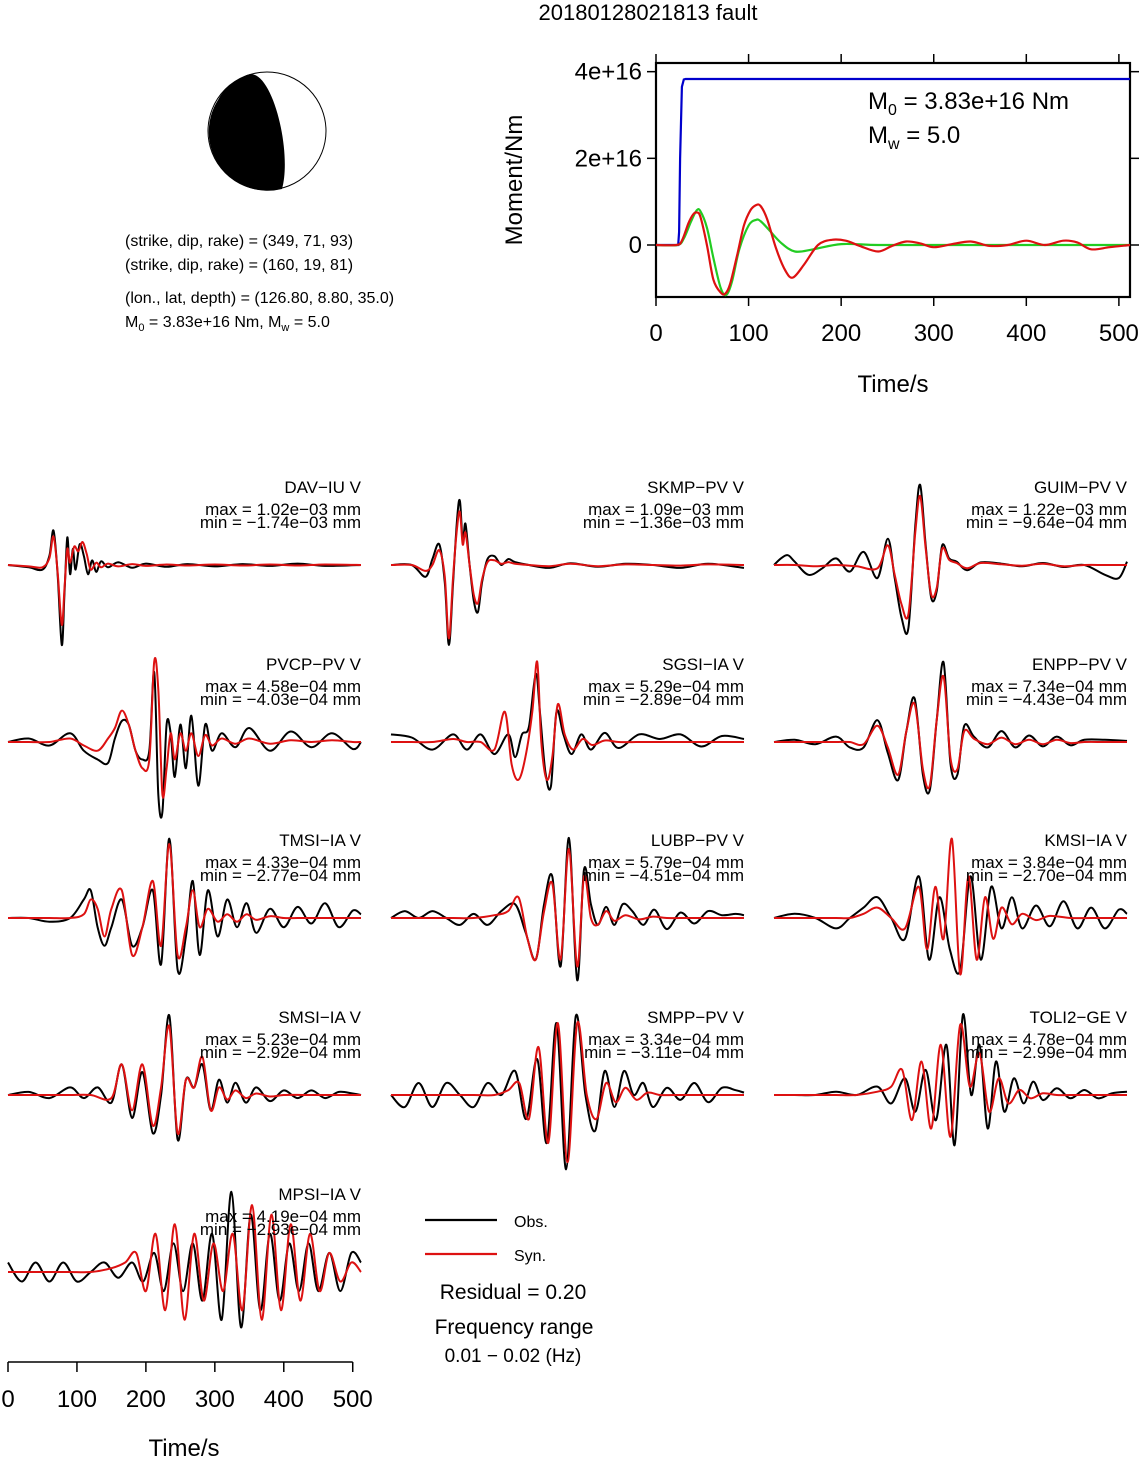 This screenshot has width=1143, height=1458. I want to click on frequency-range-value: 0.01 − 0.02 (Hz), so click(513, 1356).